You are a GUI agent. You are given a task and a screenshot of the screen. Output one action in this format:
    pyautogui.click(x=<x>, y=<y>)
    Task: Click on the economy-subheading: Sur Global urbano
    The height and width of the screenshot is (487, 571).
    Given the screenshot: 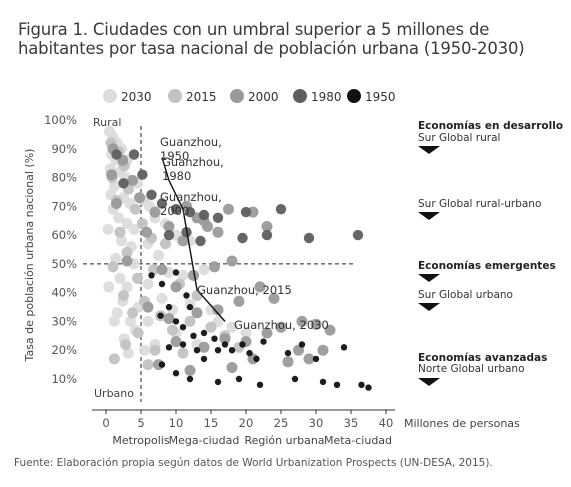 What is the action you would take?
    pyautogui.click(x=465, y=295)
    